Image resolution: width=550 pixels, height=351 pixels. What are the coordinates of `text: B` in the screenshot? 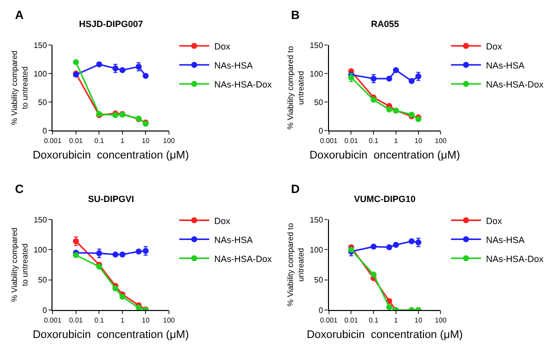 It's located at (295, 15).